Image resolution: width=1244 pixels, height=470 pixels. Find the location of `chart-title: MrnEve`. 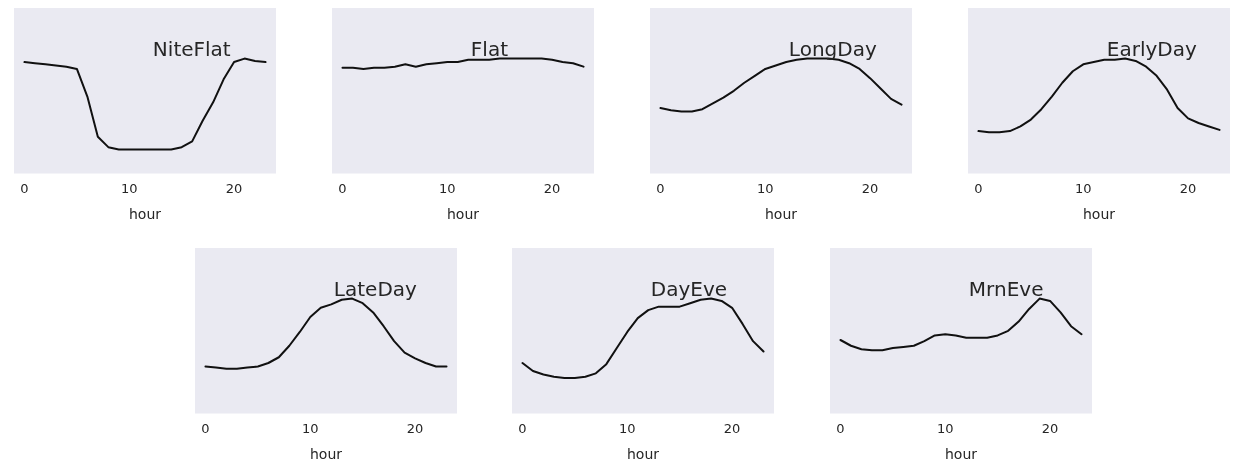

chart-title: MrnEve is located at coordinates (1006, 289).